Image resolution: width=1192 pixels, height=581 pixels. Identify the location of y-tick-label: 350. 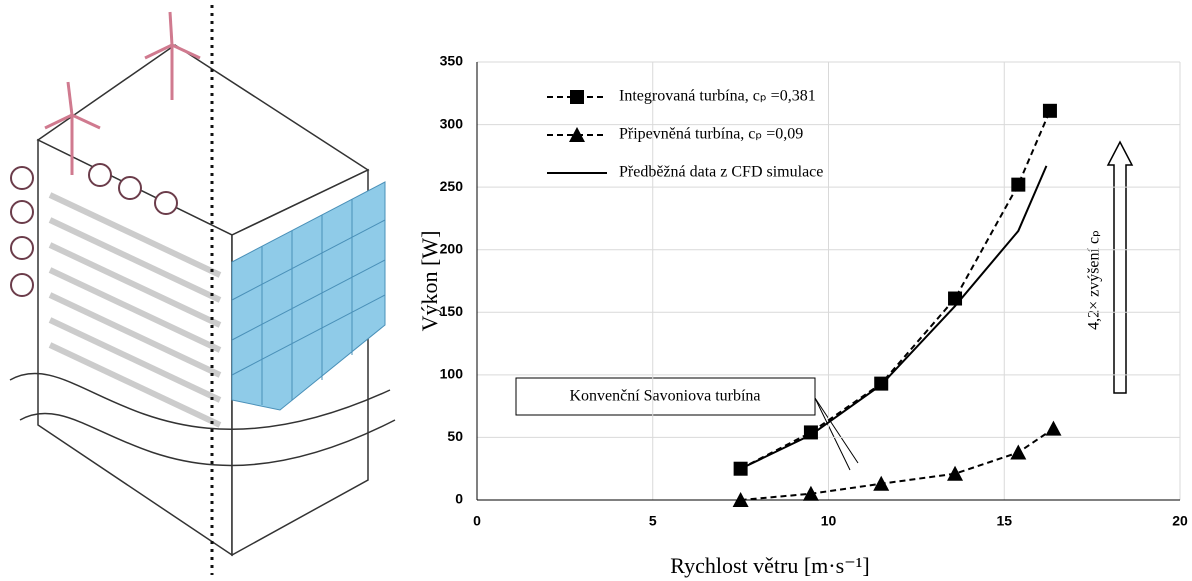
(452, 61).